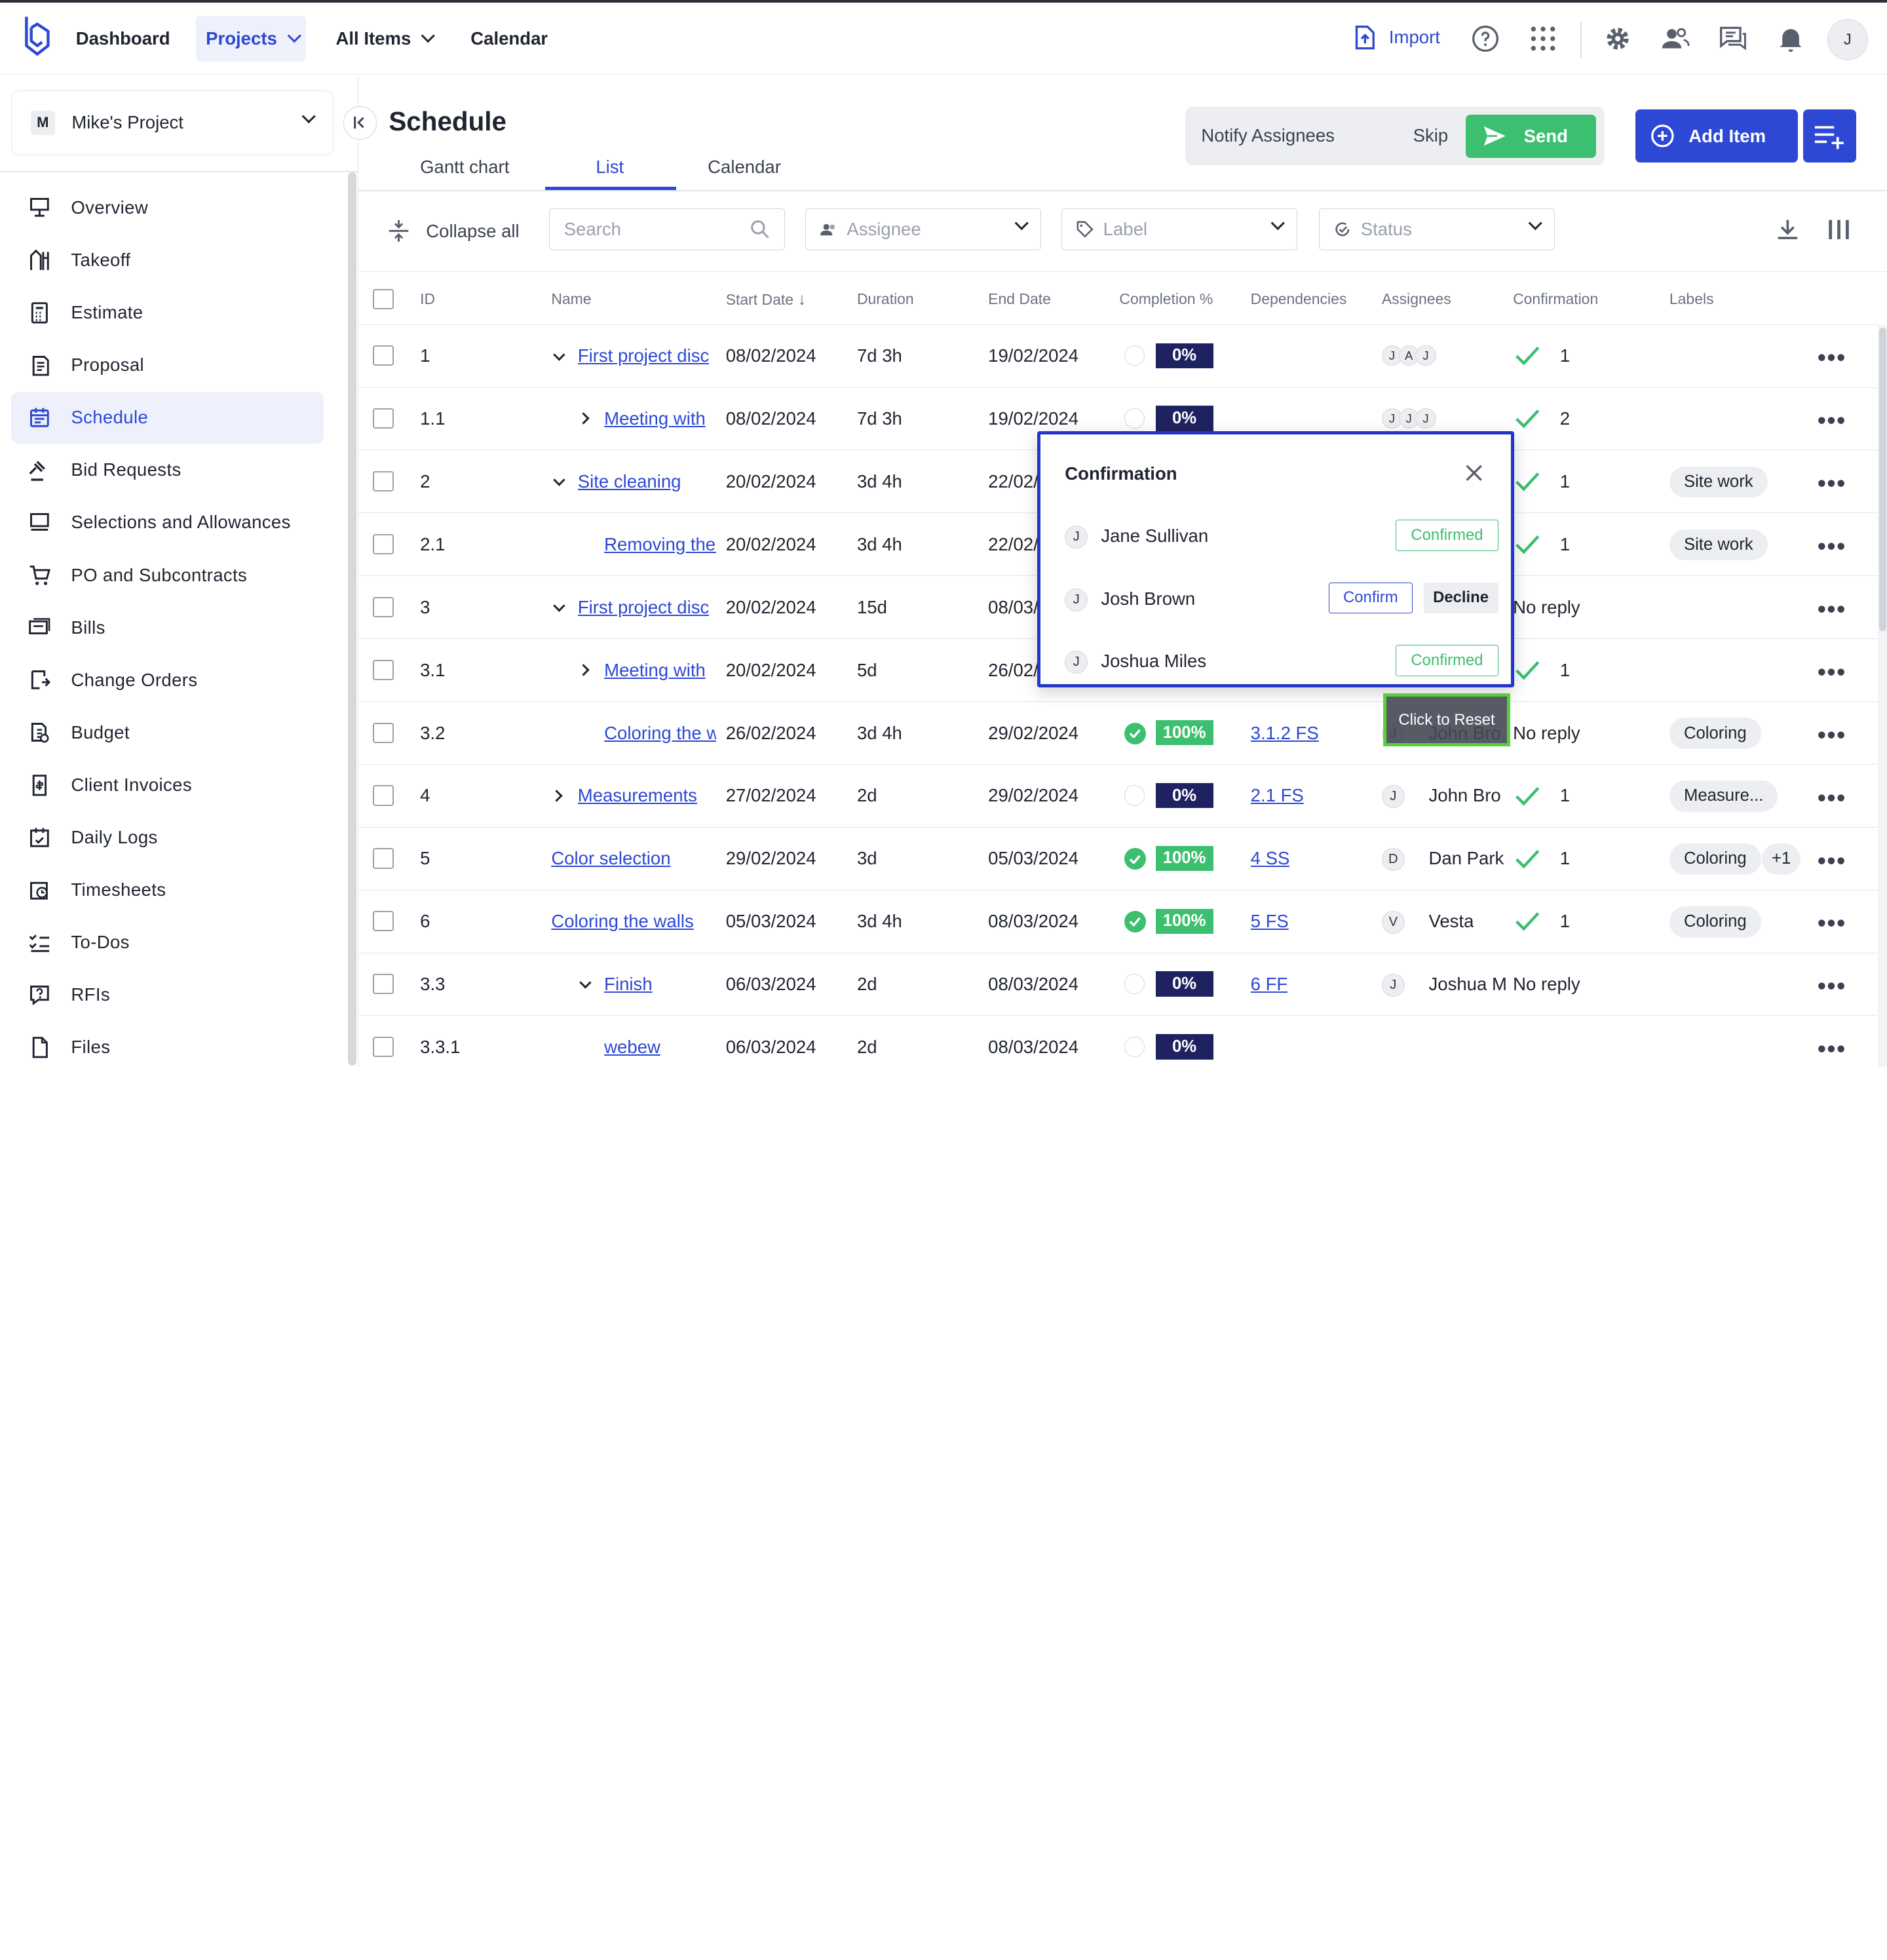 The image size is (1887, 1960). What do you see at coordinates (167, 785) in the screenshot?
I see `sidebar-item-client-invoices: Client Invoices` at bounding box center [167, 785].